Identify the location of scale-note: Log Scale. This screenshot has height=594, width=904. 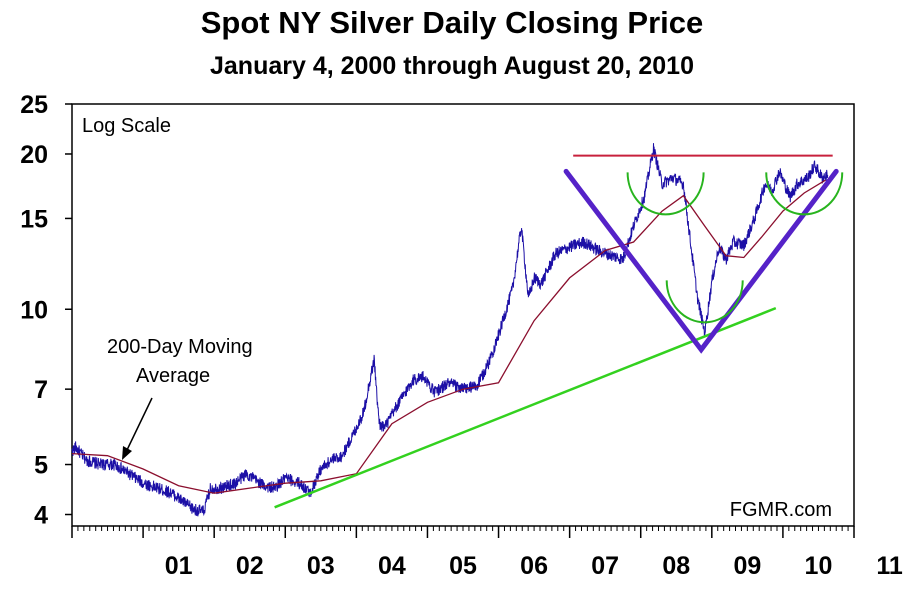
(126, 126).